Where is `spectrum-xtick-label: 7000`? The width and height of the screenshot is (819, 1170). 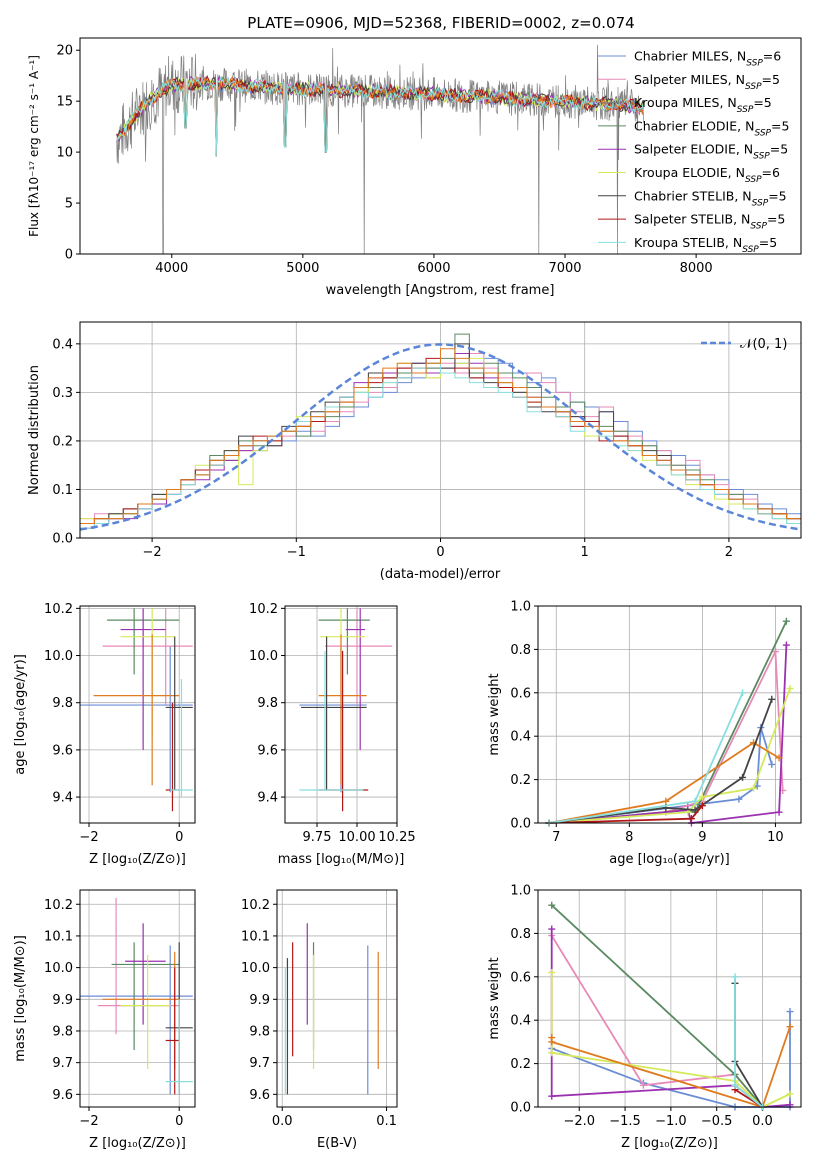 spectrum-xtick-label: 7000 is located at coordinates (564, 268).